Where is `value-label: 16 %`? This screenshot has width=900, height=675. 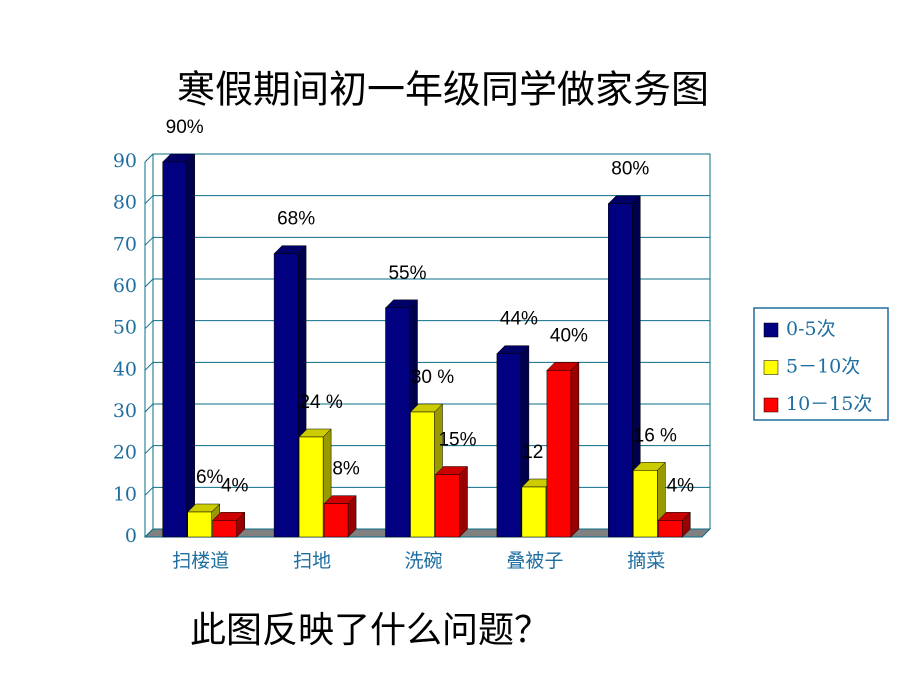
value-label: 16 % is located at coordinates (655, 435).